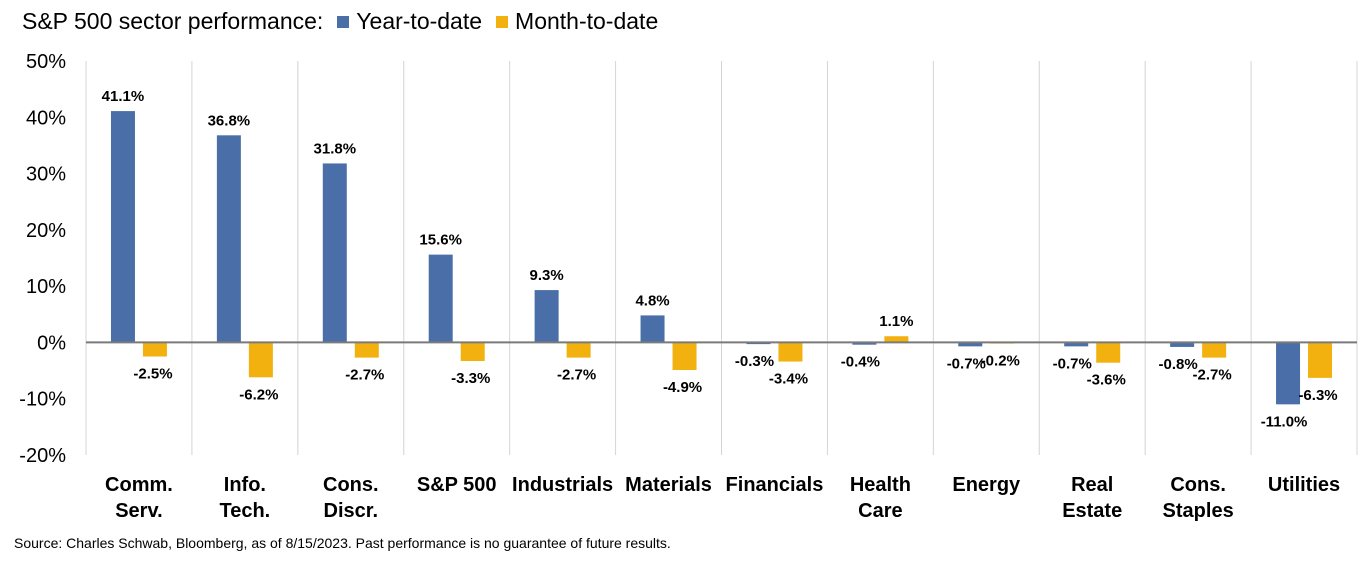 This screenshot has width=1359, height=563. Describe the element at coordinates (173, 21) in the screenshot. I see `chart-title: S&P 500 sector performance:` at that location.